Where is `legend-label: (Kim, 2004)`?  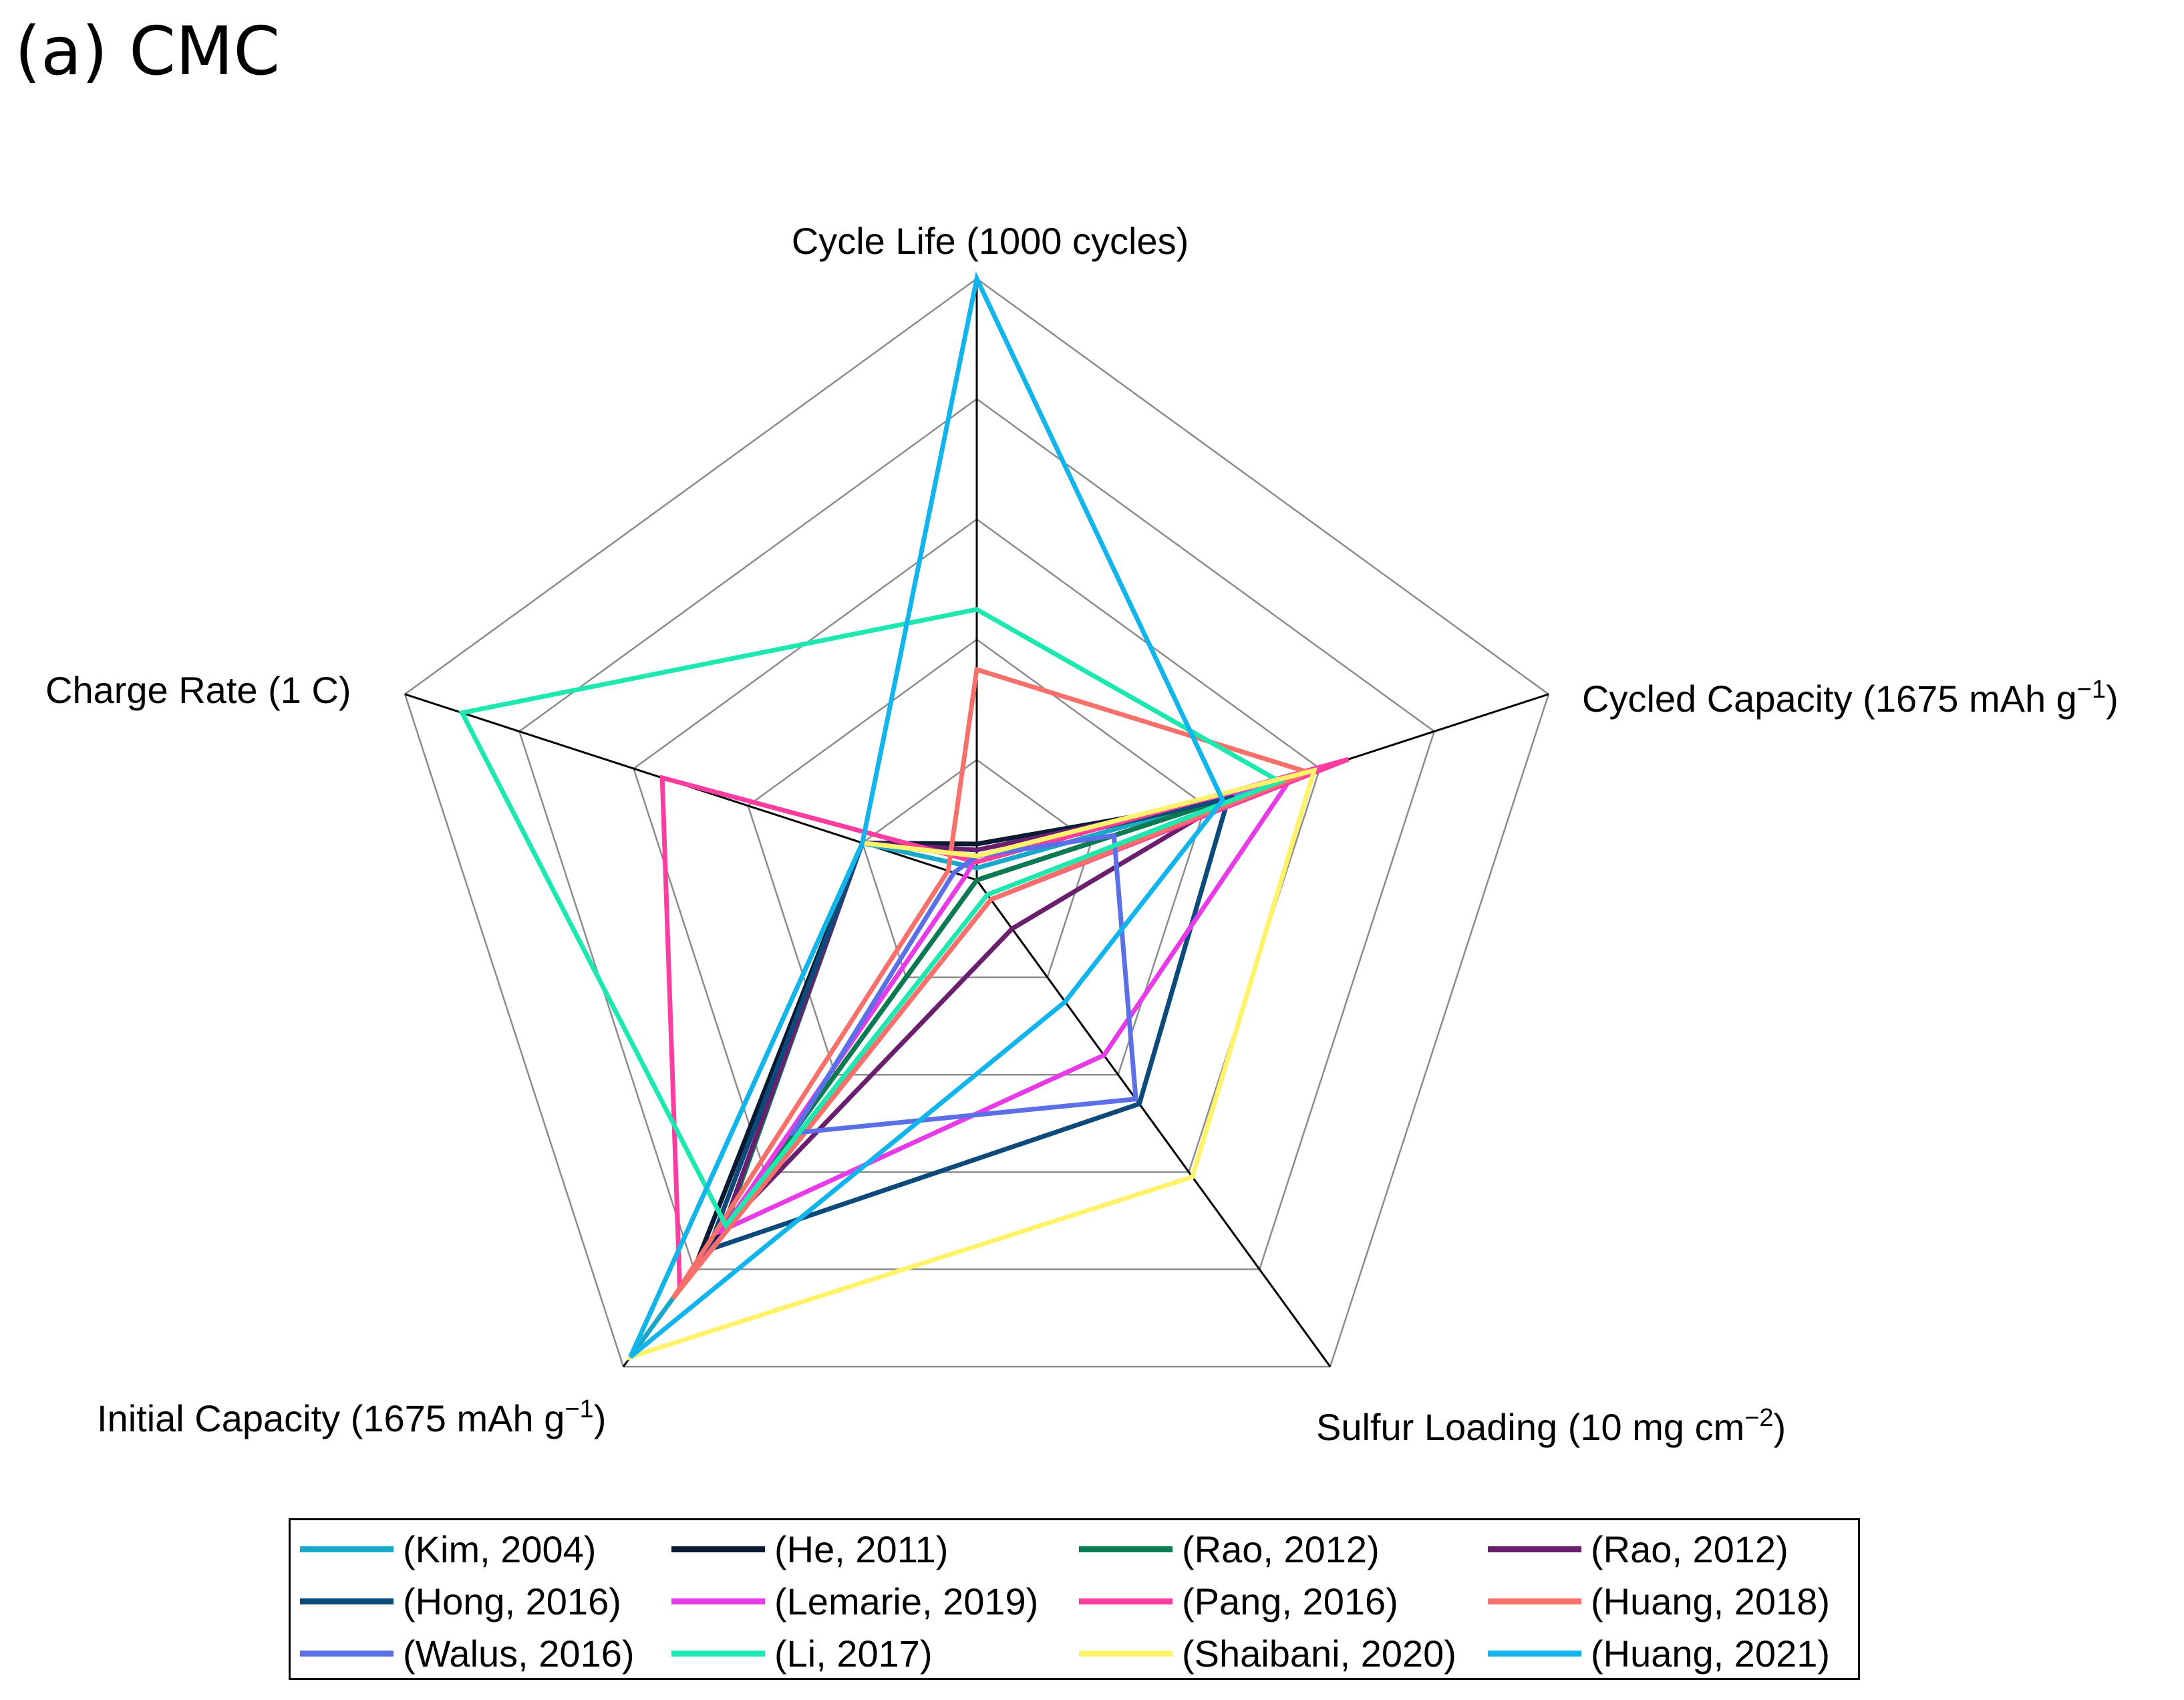 legend-label: (Kim, 2004) is located at coordinates (500, 1549).